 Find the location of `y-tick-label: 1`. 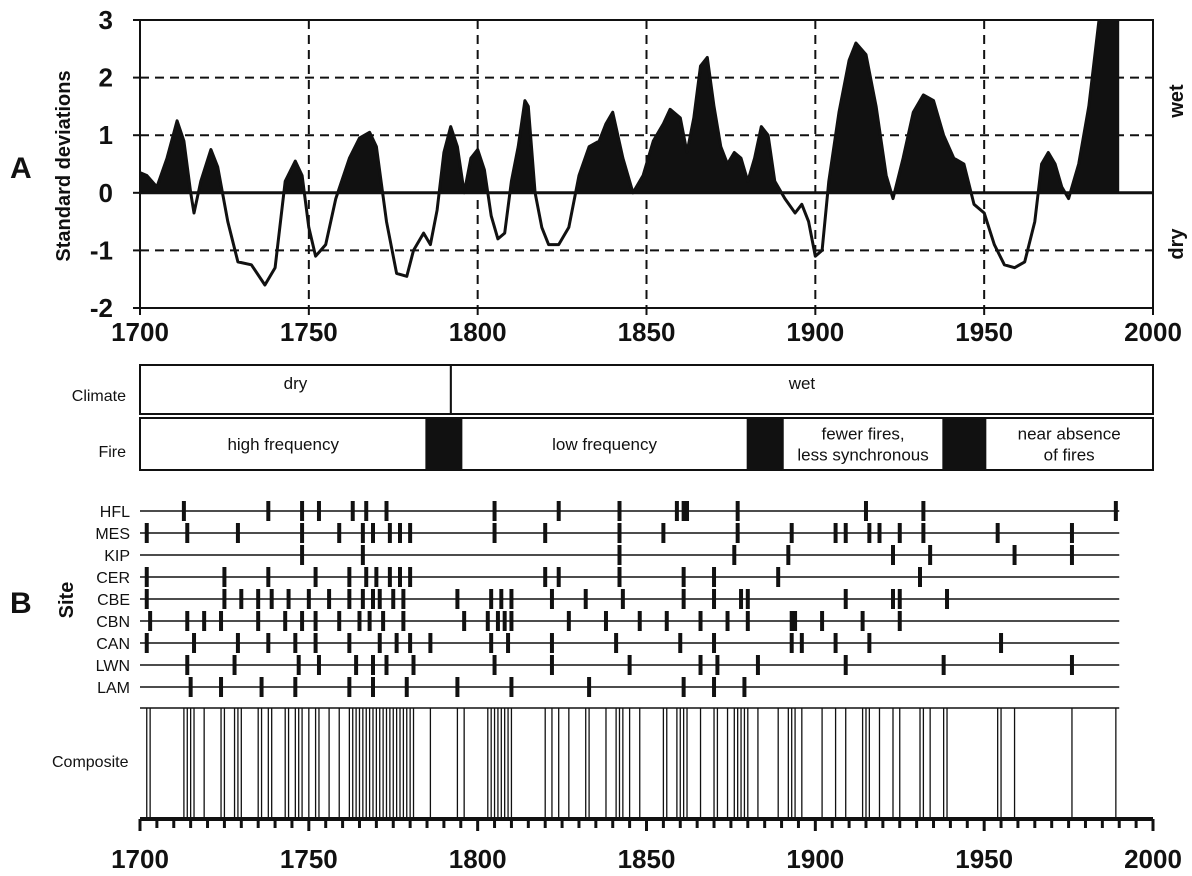

y-tick-label: 1 is located at coordinates (106, 135).